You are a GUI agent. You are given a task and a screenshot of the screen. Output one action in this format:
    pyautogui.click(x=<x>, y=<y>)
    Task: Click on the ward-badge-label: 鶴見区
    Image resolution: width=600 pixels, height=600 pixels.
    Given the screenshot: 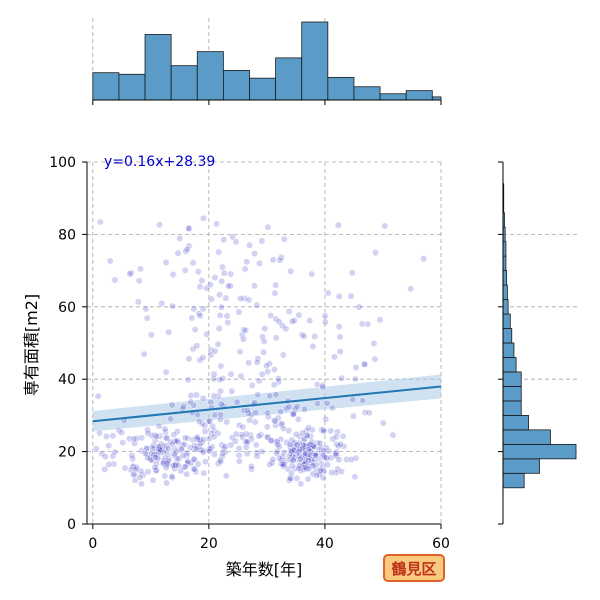 What is the action you would take?
    pyautogui.click(x=413, y=569)
    